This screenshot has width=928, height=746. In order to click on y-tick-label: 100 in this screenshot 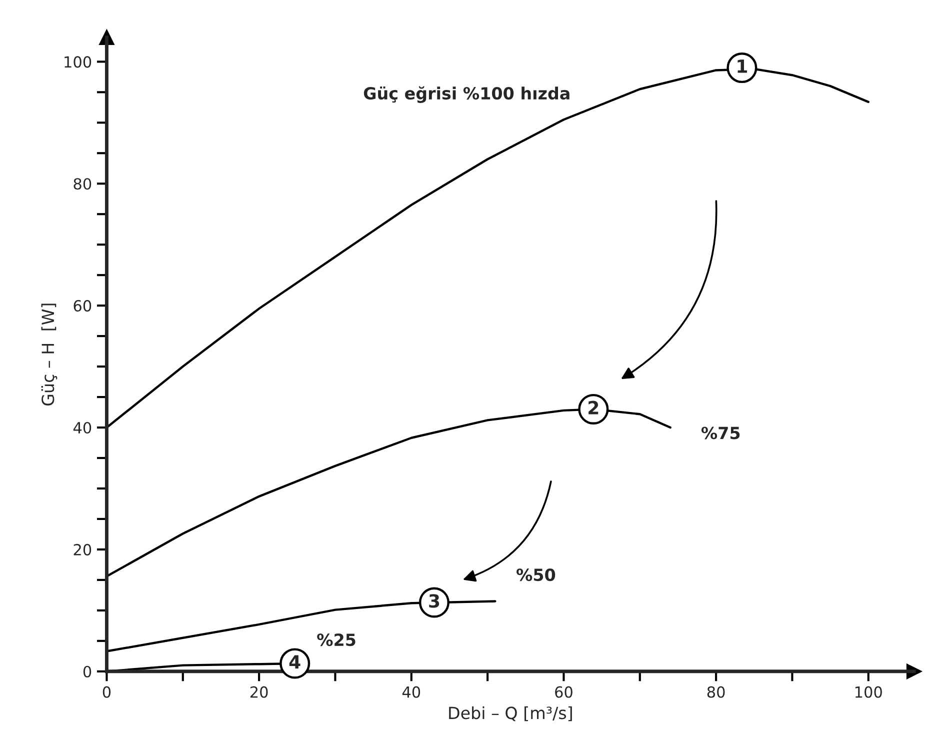, I will do `click(78, 62)`.